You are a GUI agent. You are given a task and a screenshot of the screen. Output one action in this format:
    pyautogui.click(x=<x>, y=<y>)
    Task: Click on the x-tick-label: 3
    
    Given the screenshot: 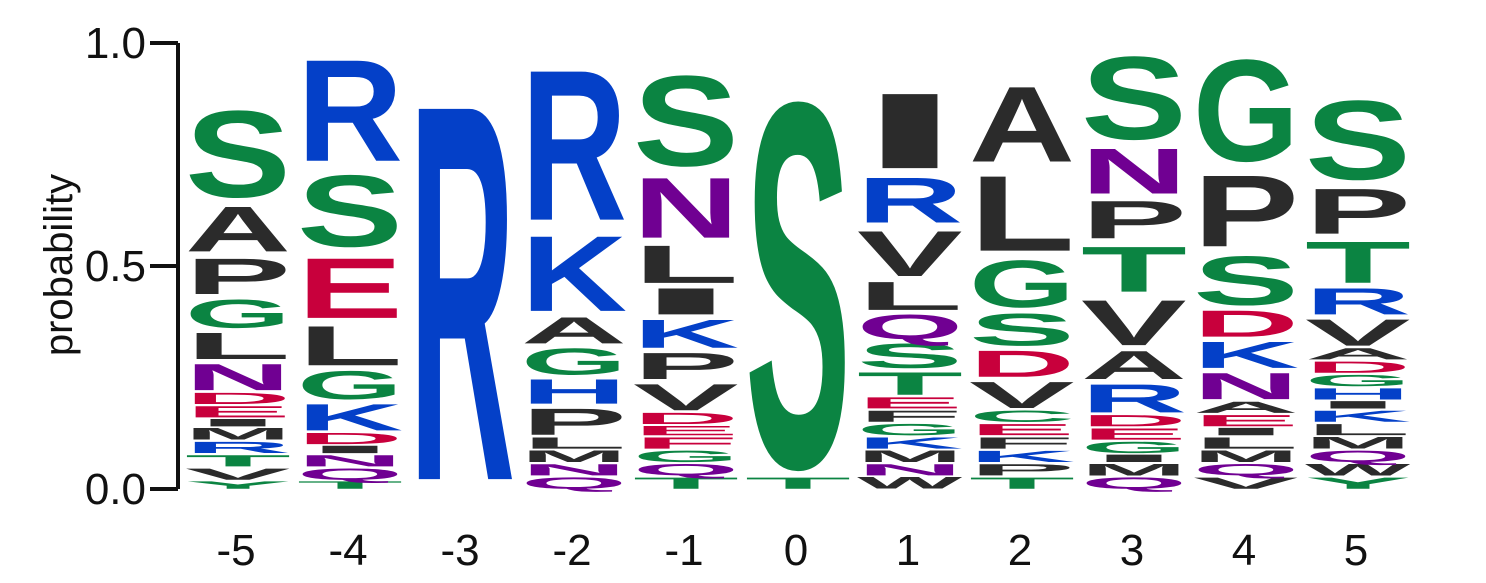 What is the action you would take?
    pyautogui.click(x=1132, y=550)
    